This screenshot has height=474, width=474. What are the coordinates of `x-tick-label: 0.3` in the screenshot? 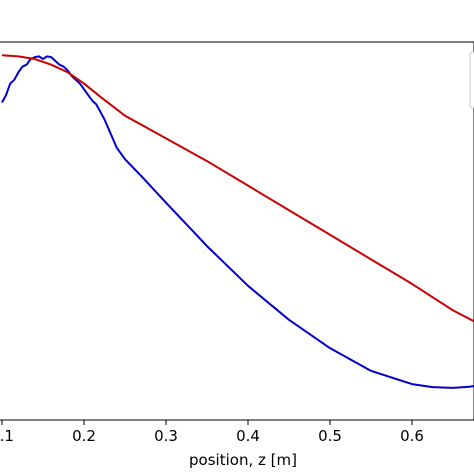 It's located at (166, 436).